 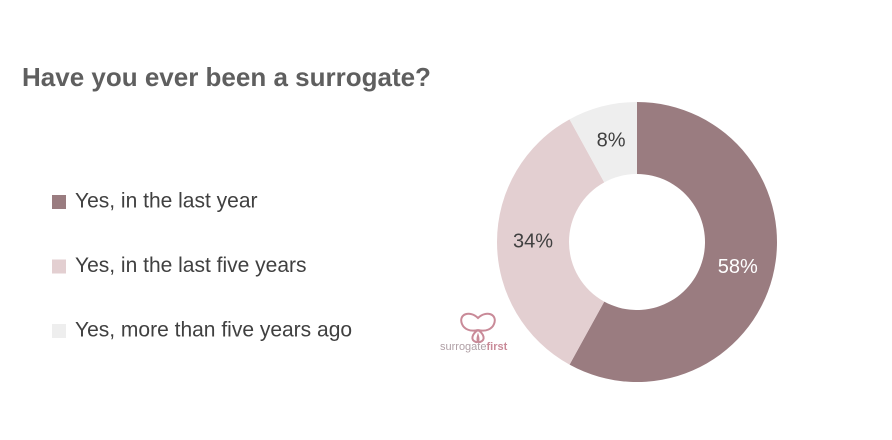 What do you see at coordinates (463, 347) in the screenshot?
I see `logo-text-1: surrogate` at bounding box center [463, 347].